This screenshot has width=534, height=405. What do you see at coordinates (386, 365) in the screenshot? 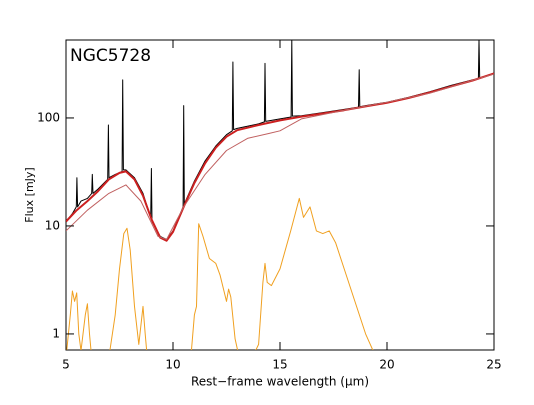
I see `x-tick-label: 20` at bounding box center [386, 365].